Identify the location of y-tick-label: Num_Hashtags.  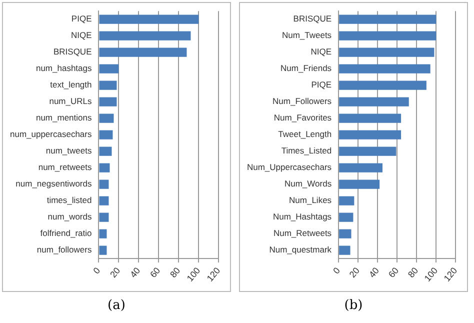
(302, 217).